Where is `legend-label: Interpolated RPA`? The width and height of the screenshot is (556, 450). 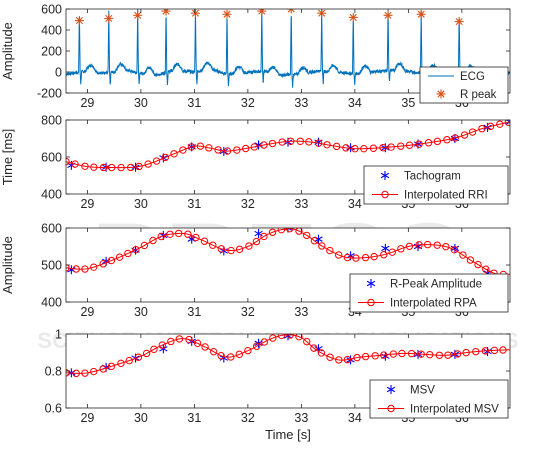 legend-label: Interpolated RPA is located at coordinates (433, 304).